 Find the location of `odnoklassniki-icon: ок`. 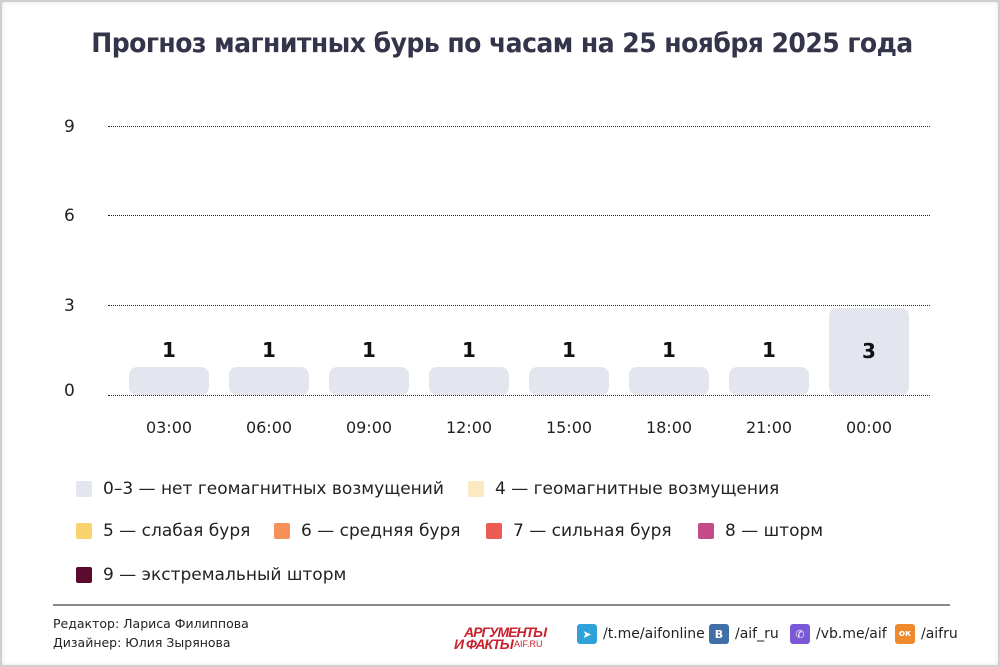

odnoklassniki-icon: ок is located at coordinates (905, 634).